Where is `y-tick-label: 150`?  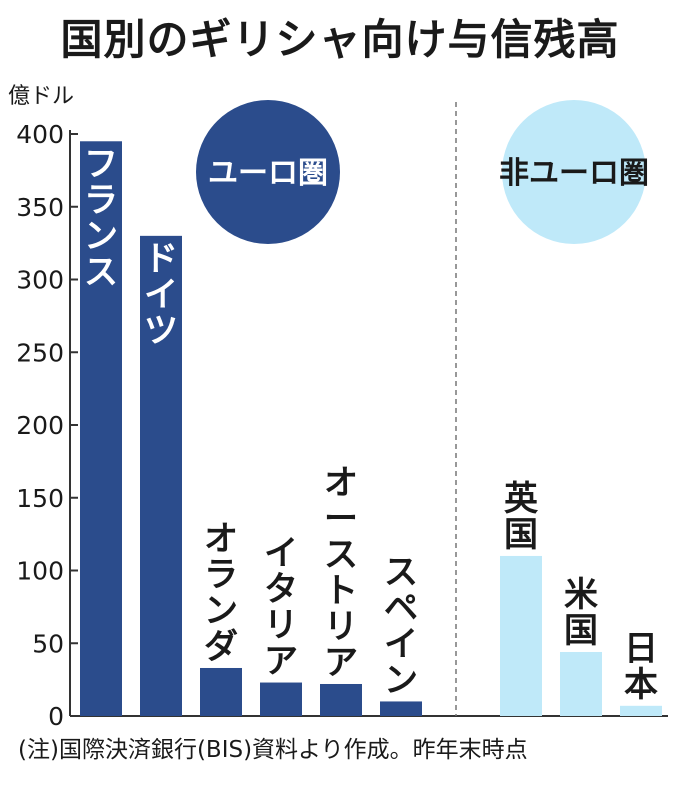
y-tick-label: 150 is located at coordinates (40, 498).